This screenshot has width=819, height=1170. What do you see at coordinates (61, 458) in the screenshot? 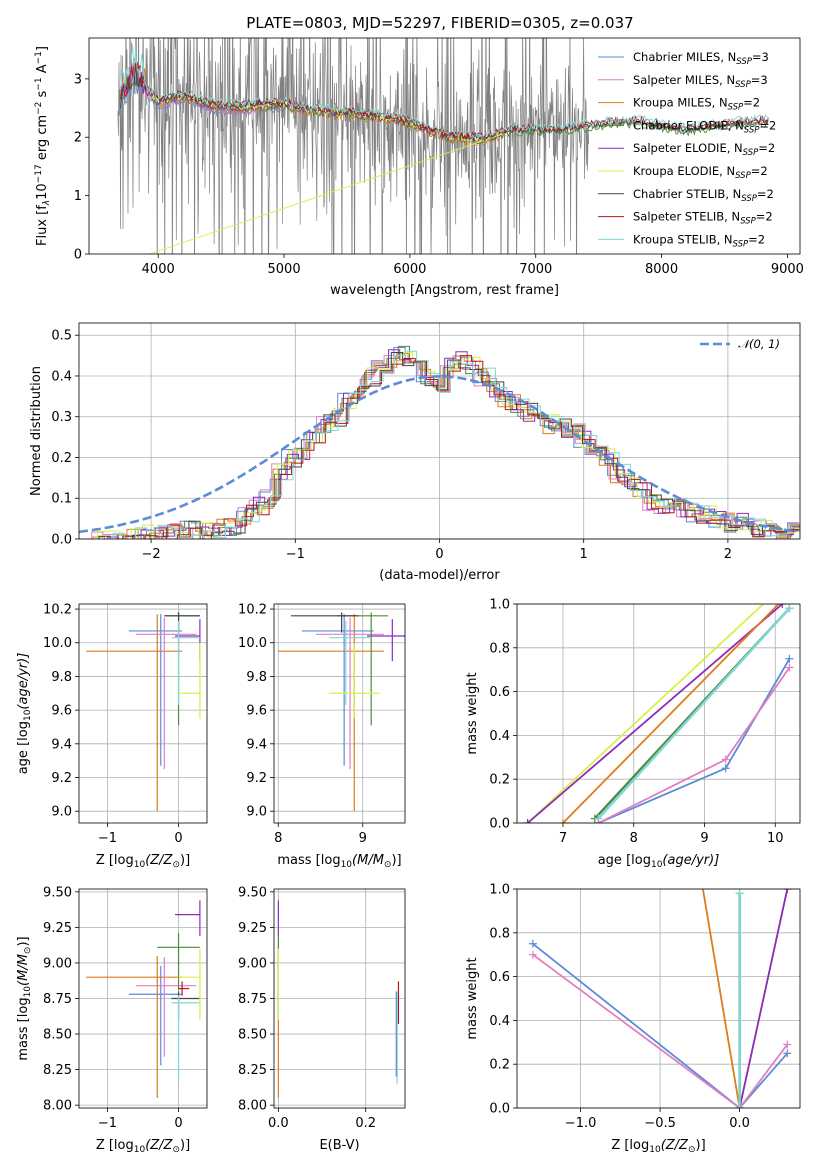
I see `y-tick-label: 0.2` at bounding box center [61, 458].